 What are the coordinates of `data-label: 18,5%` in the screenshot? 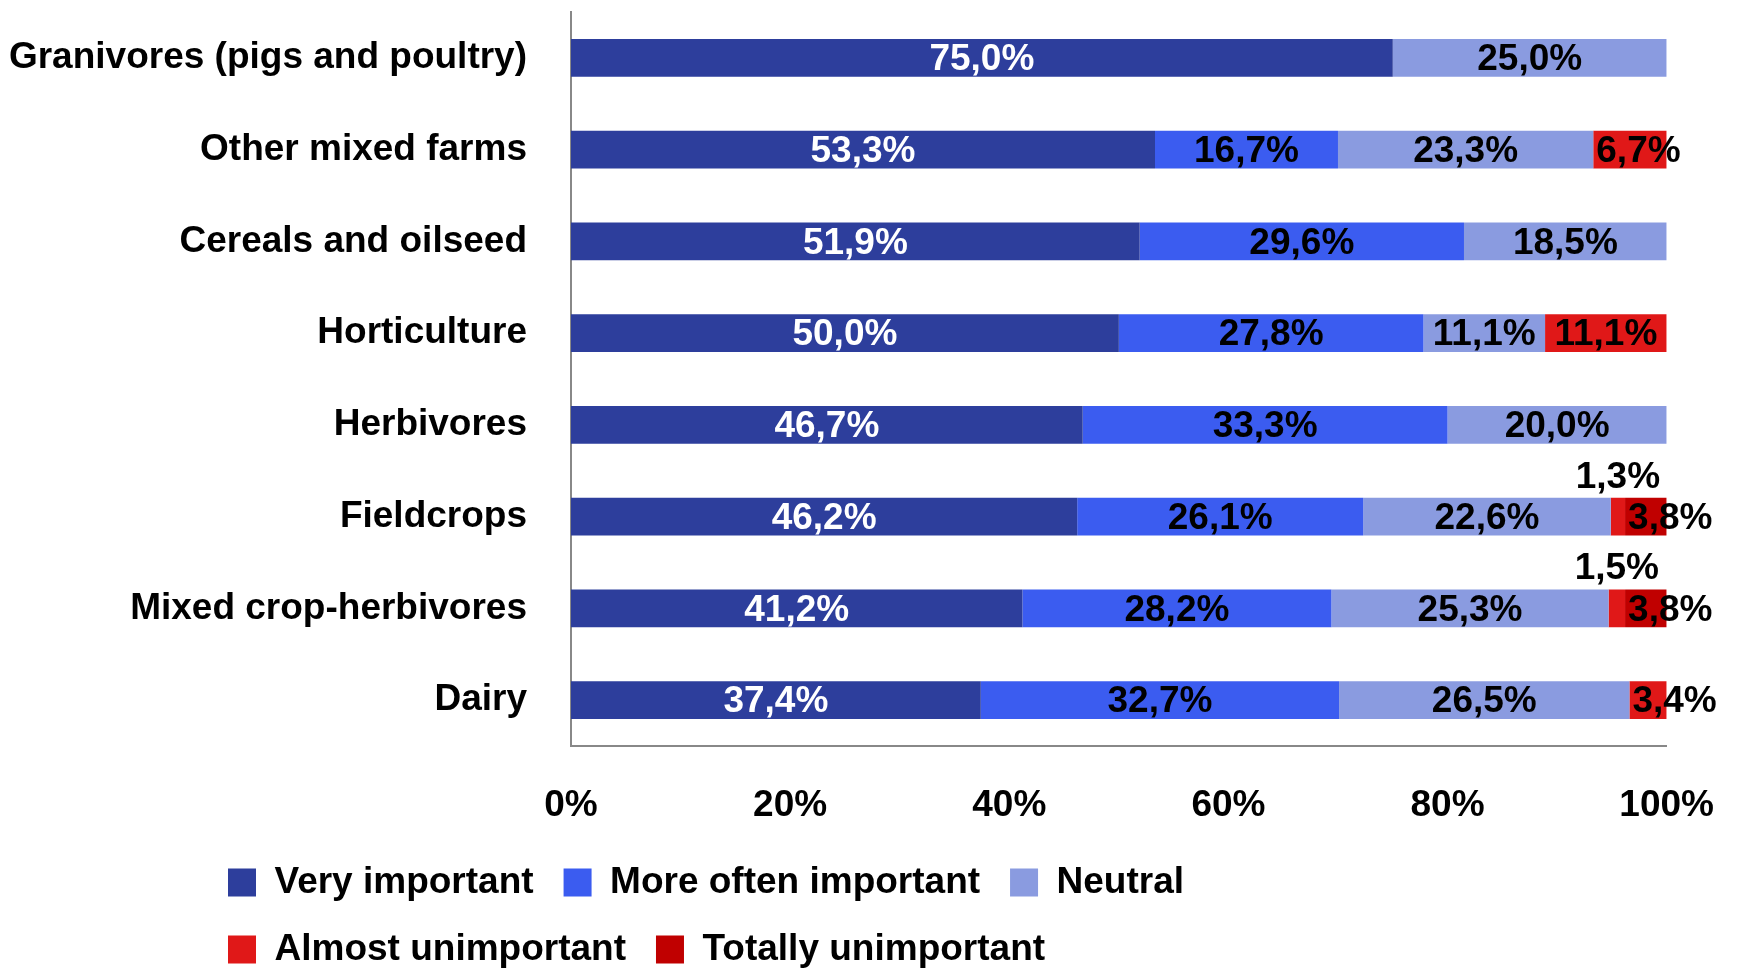 It's located at (1565, 241).